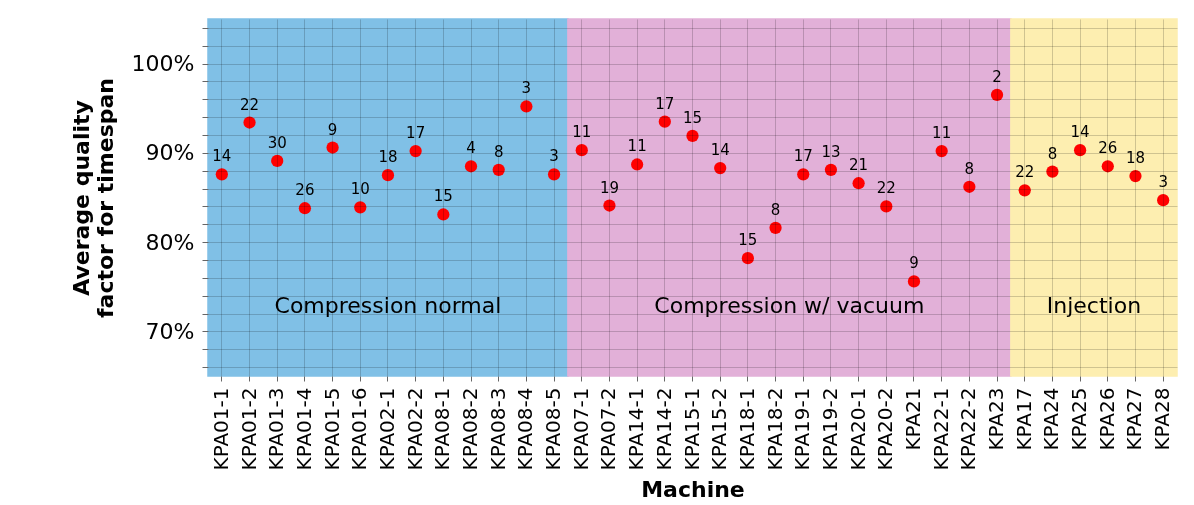 Image resolution: width=1194 pixels, height=505 pixels. Describe the element at coordinates (789, 305) in the screenshot. I see `band-label: Compression w/ vacuum` at that location.